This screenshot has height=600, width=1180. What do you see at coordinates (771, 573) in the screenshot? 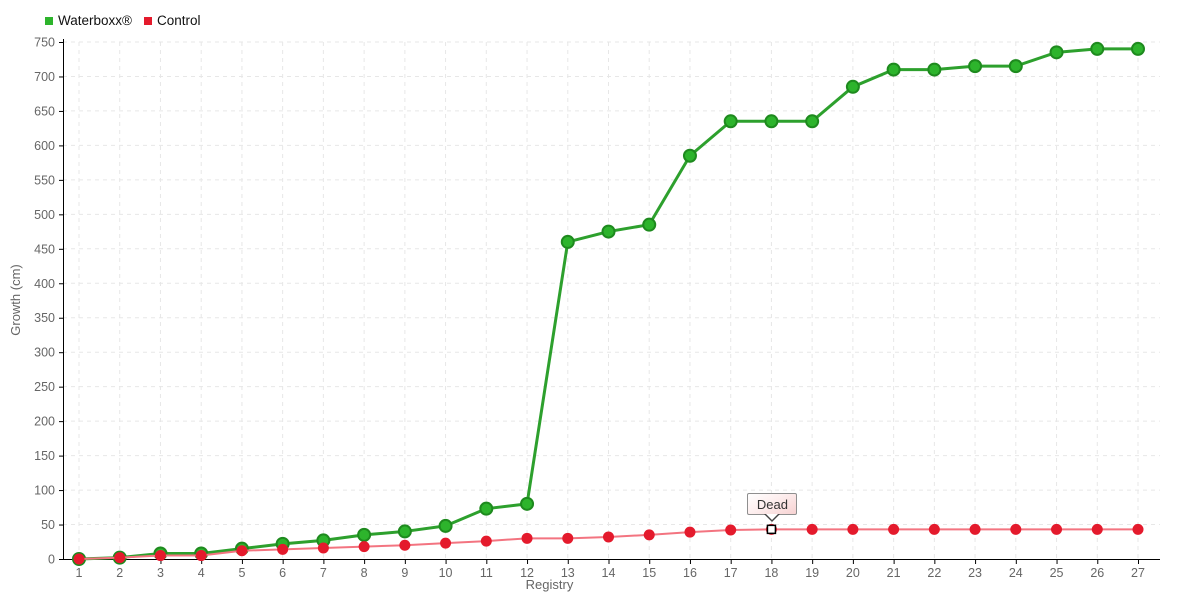
I see `x-tick-label: 18` at bounding box center [771, 573].